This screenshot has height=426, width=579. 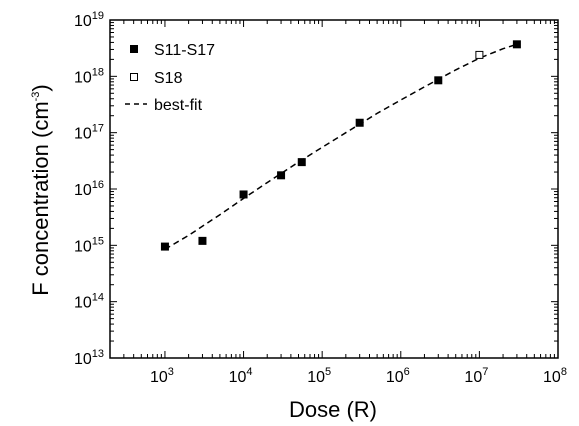 I want to click on y-tick-label: 1016, so click(x=89, y=189).